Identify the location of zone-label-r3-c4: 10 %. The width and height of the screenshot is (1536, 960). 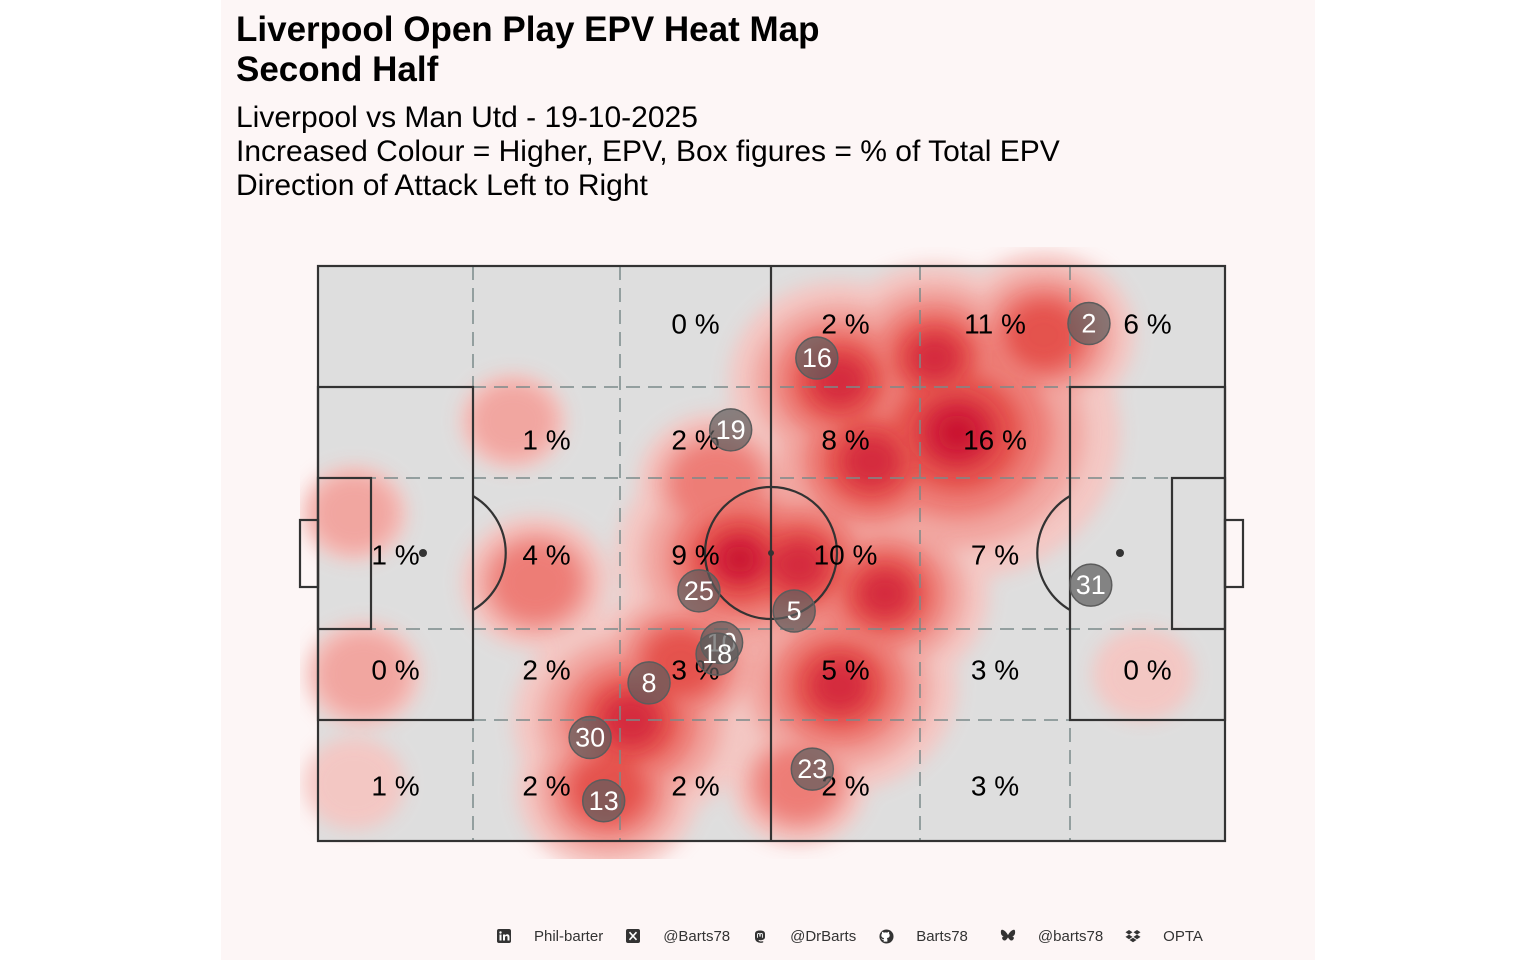
(846, 555).